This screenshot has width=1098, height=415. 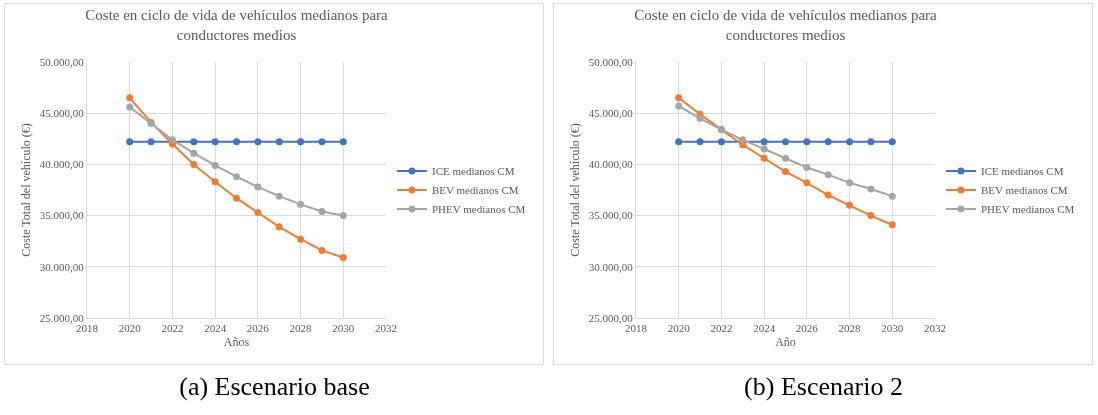 I want to click on x-axis-title: Años, so click(x=236, y=342).